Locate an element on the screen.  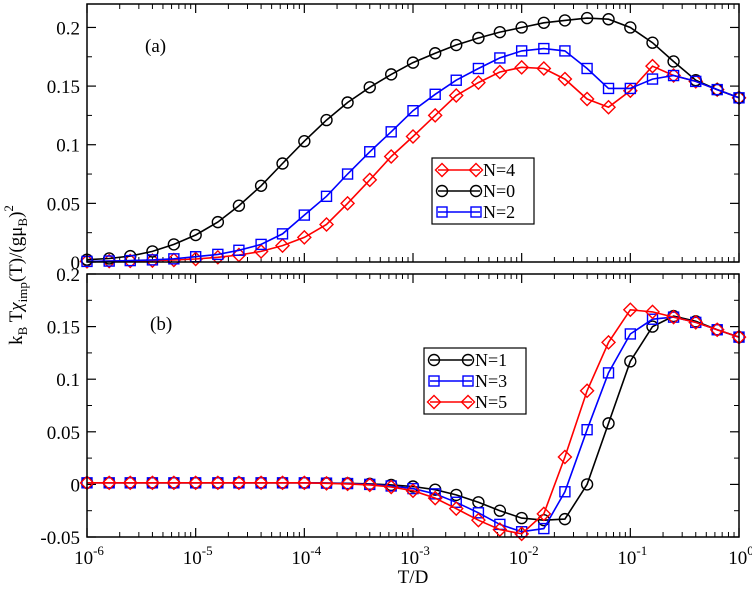
x-tick-labels: 10⁻⁶ 10⁻⁵ 10⁻⁴ 10⁻³ 10⁻² 10⁻¹ 10⁰ is located at coordinates (413, 556).